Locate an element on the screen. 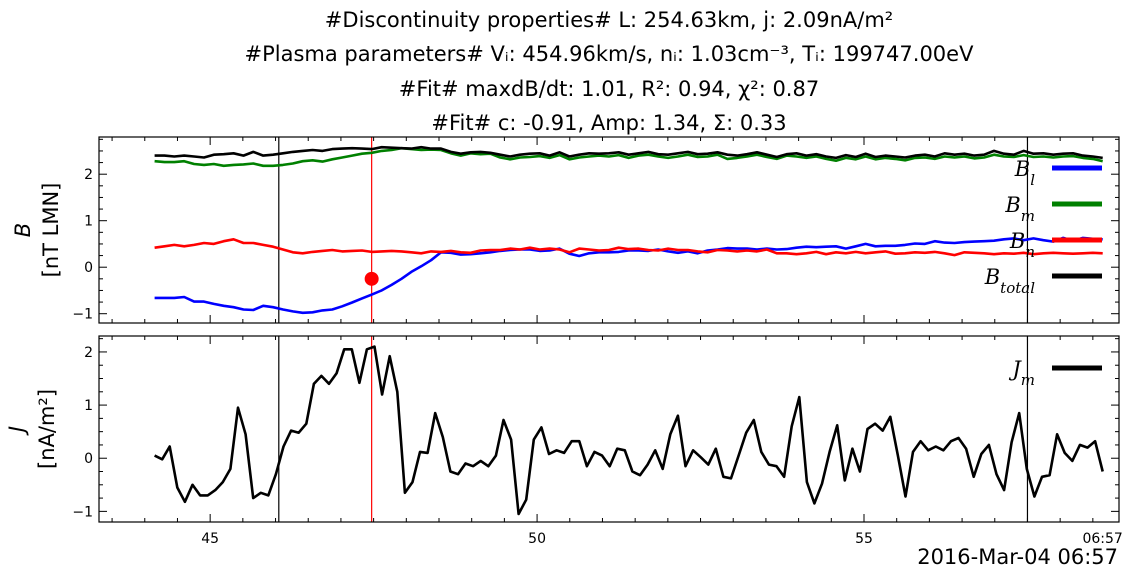 Image resolution: width=1123 pixels, height=574 pixels. j-legend: Jm is located at coordinates (1055, 373).